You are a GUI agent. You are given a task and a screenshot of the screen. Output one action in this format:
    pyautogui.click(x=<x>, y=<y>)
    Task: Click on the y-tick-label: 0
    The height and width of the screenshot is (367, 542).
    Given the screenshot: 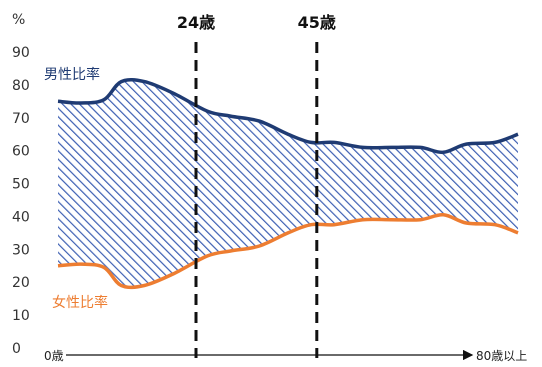 What is the action you would take?
    pyautogui.click(x=16, y=349)
    